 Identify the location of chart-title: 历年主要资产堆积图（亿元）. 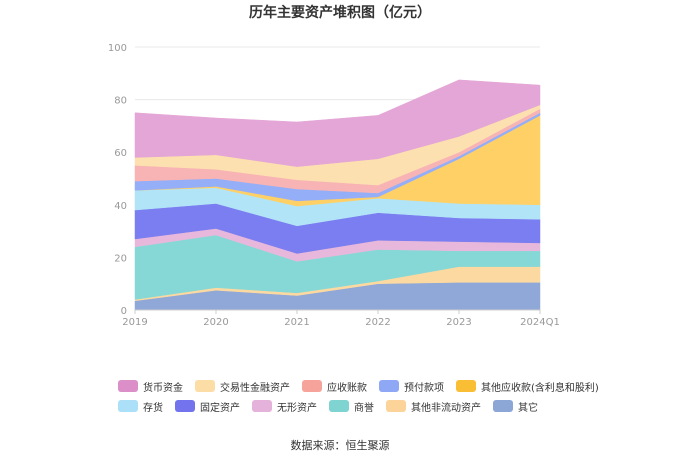
(340, 13).